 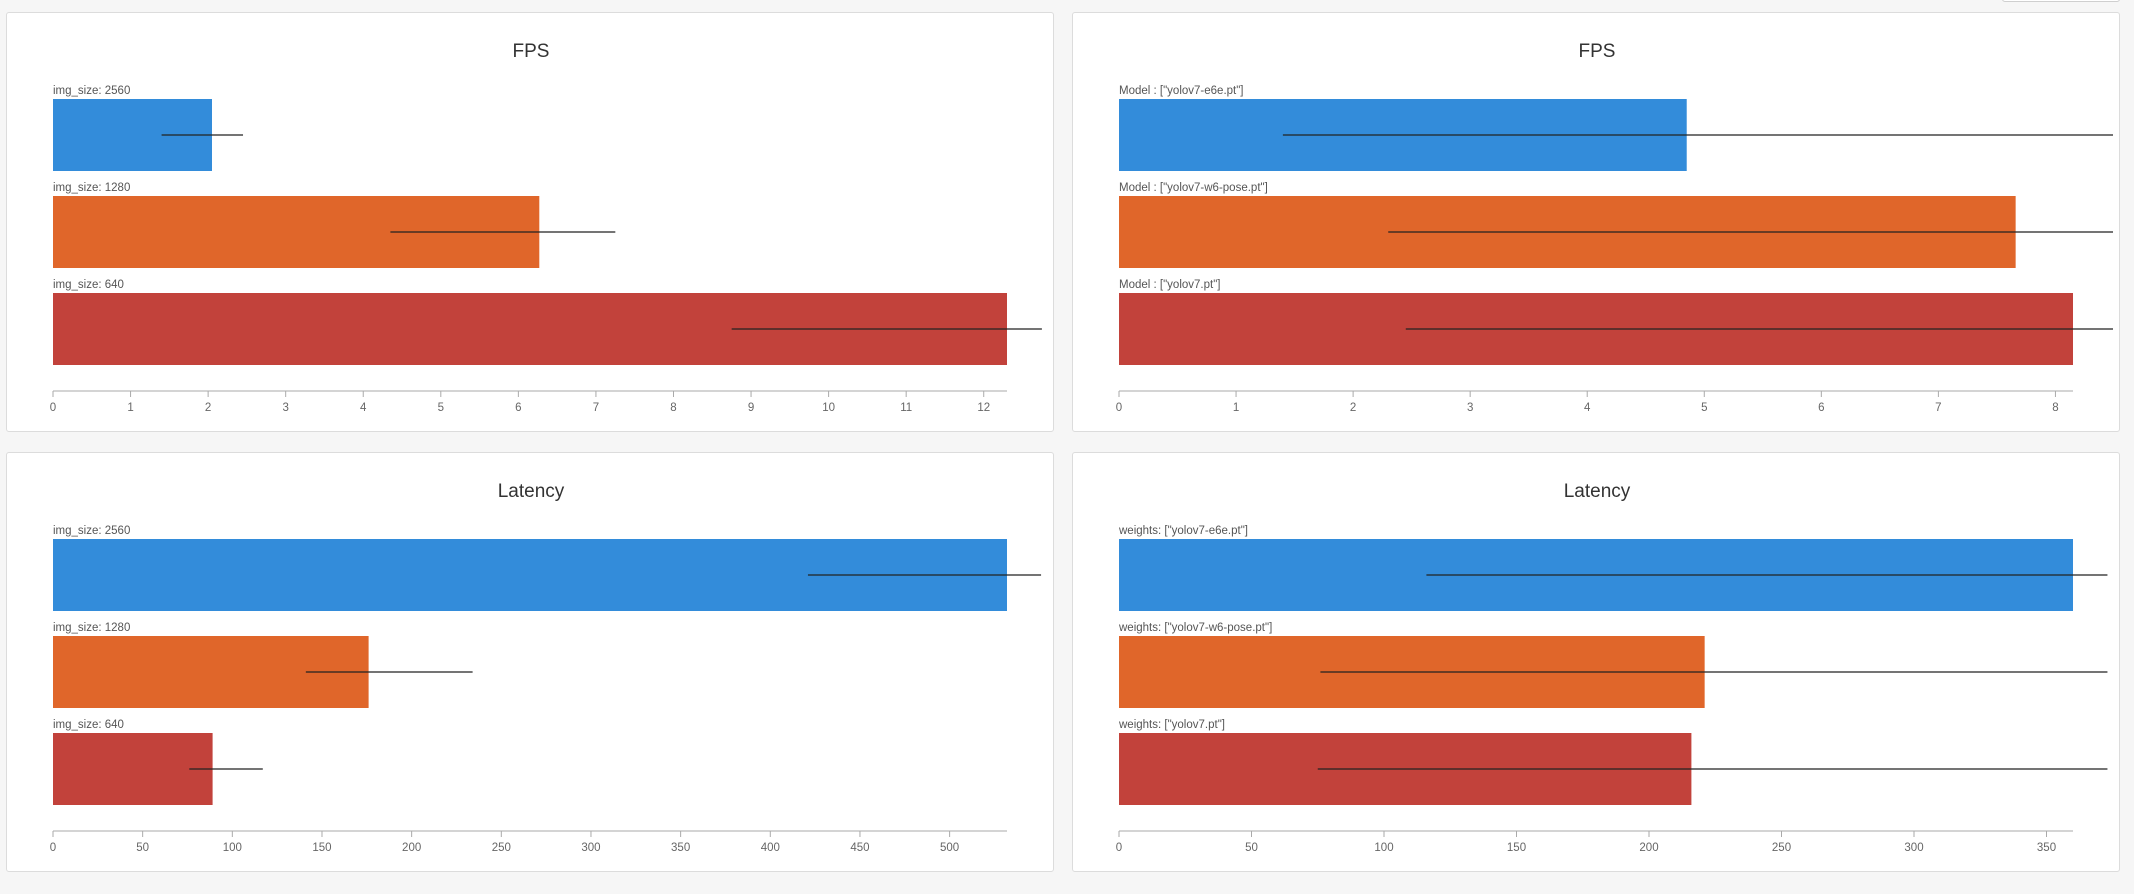 I want to click on bar-label: weights: ["yolov7-w6-pose.pt"], so click(x=1195, y=628).